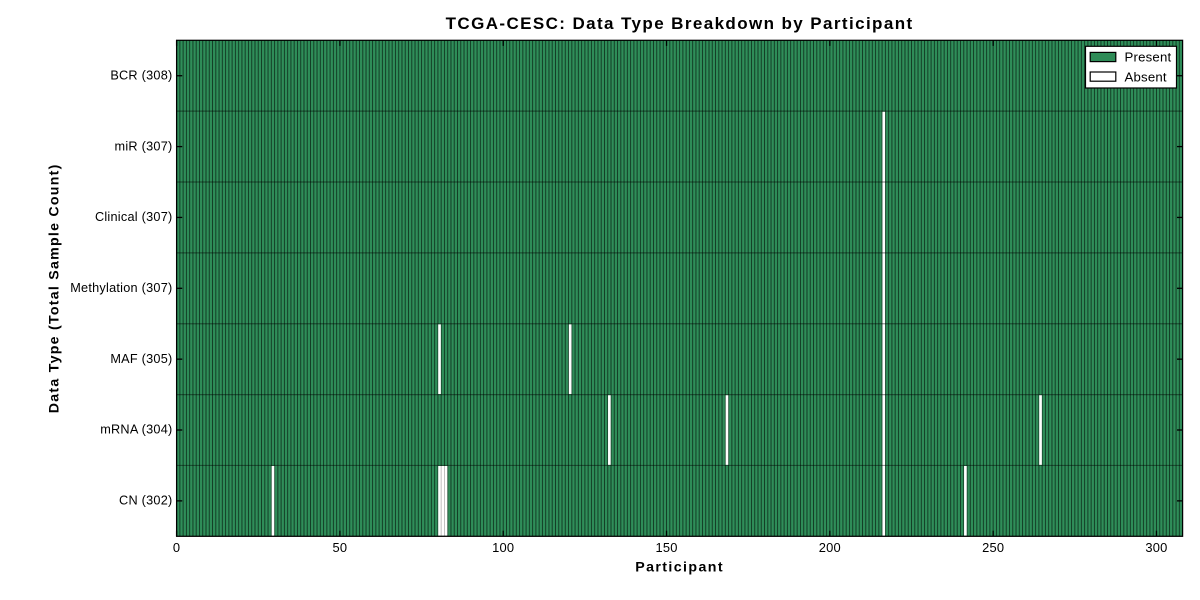 The image size is (1200, 600). What do you see at coordinates (1146, 76) in the screenshot?
I see `svg-text: Absent` at bounding box center [1146, 76].